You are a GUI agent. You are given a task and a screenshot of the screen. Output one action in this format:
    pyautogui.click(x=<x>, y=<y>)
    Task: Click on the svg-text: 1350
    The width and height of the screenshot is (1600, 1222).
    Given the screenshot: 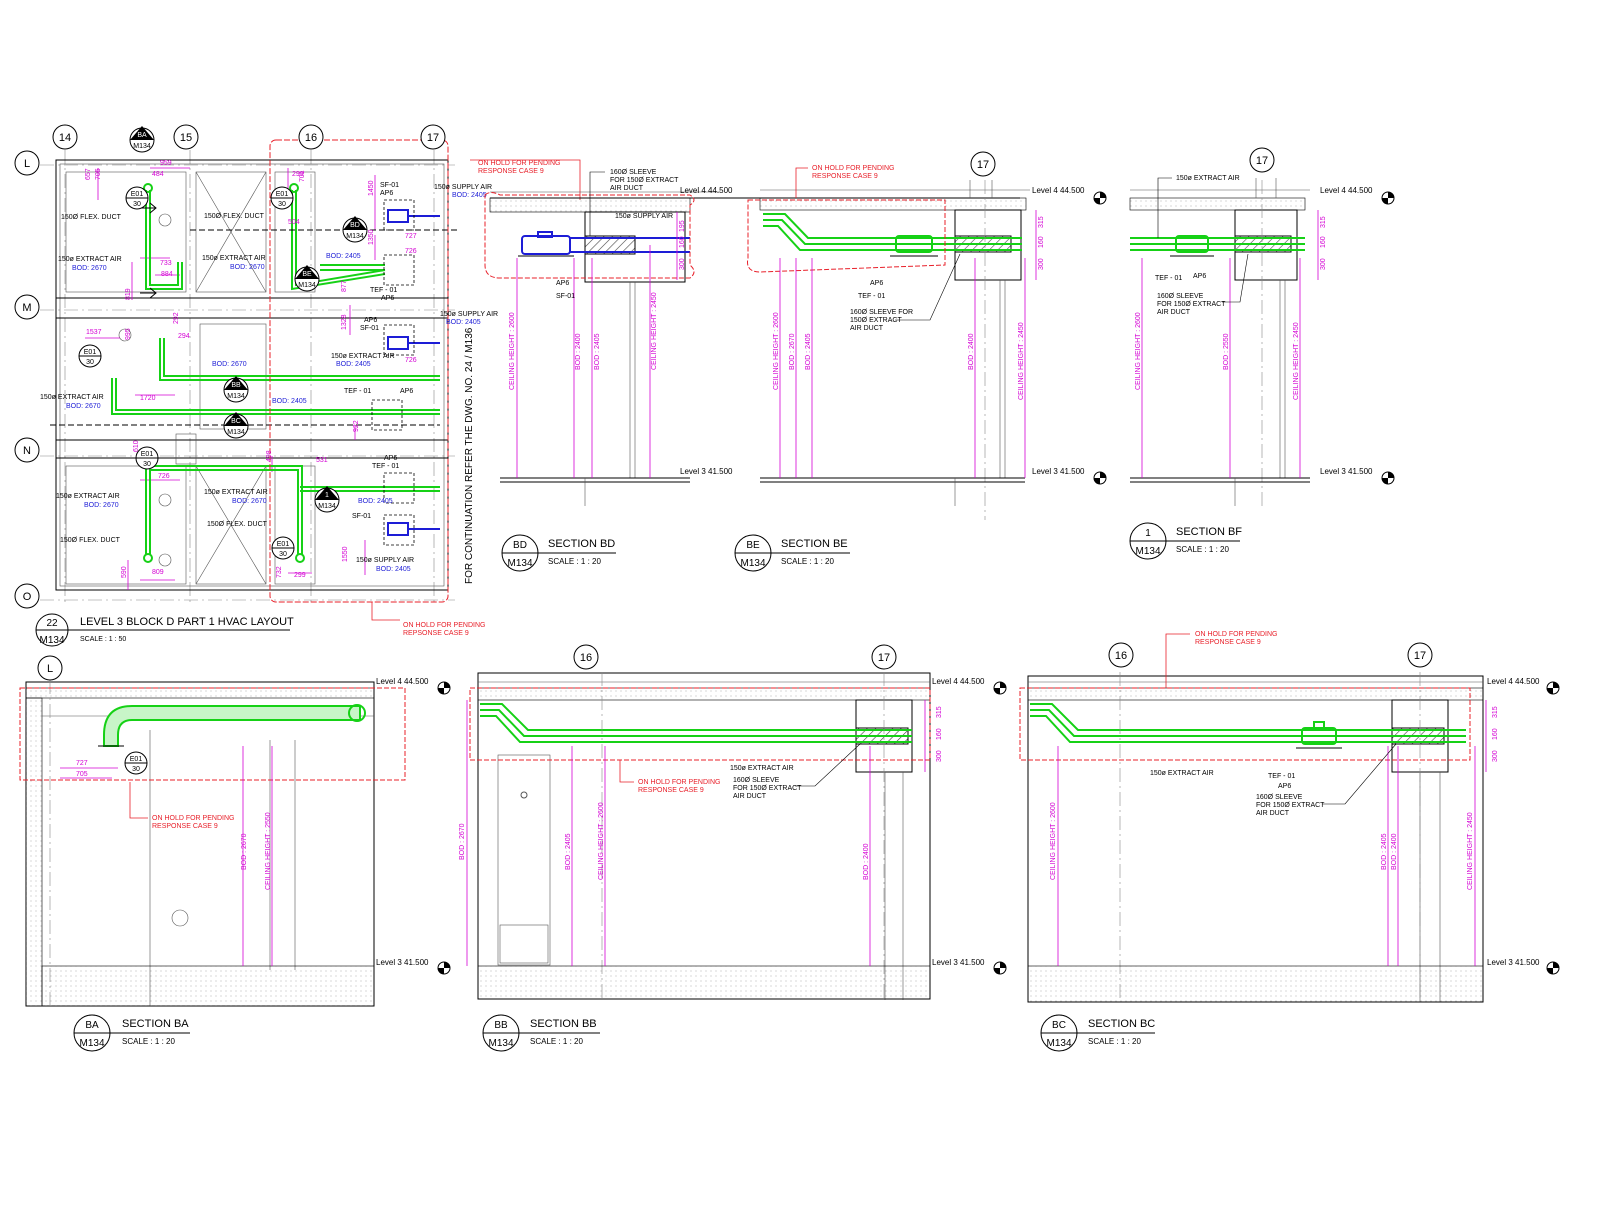 What is the action you would take?
    pyautogui.click(x=371, y=237)
    